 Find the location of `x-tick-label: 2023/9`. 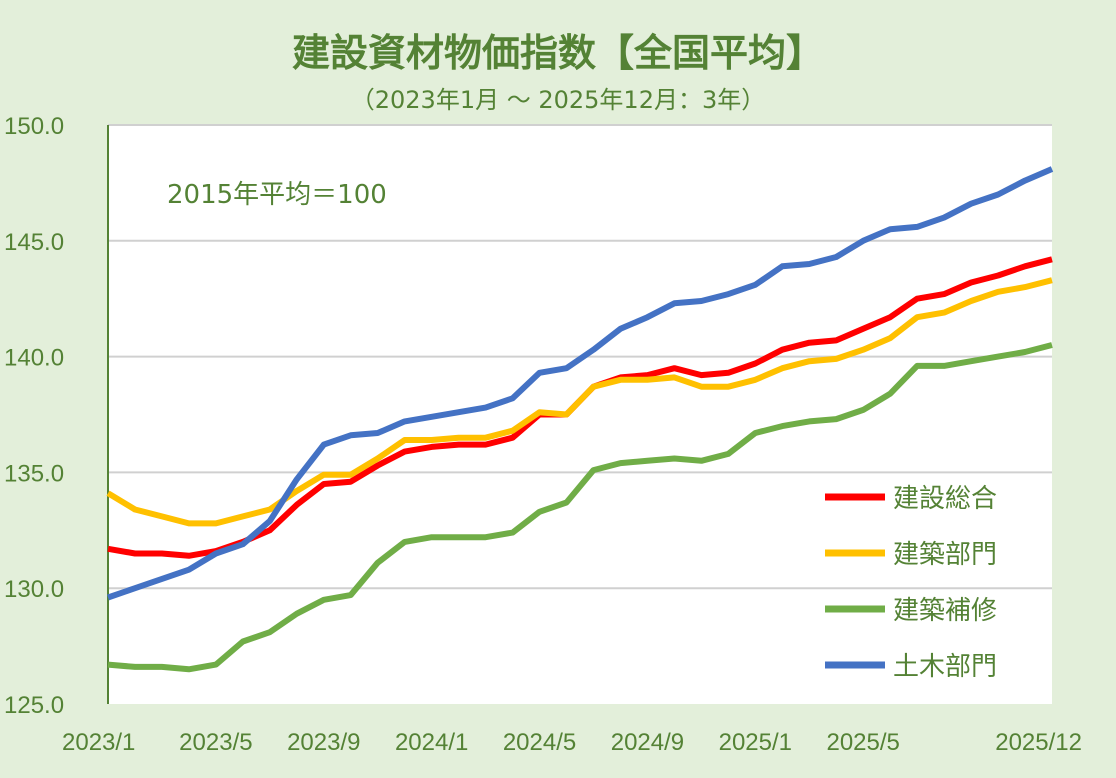

x-tick-label: 2023/9 is located at coordinates (323, 742).